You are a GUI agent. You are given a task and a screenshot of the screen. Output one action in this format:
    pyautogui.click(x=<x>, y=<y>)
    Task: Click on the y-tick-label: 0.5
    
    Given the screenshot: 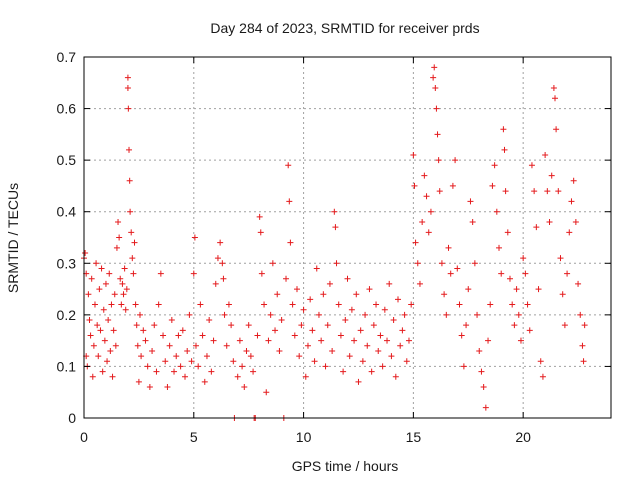 What is the action you would take?
    pyautogui.click(x=67, y=160)
    